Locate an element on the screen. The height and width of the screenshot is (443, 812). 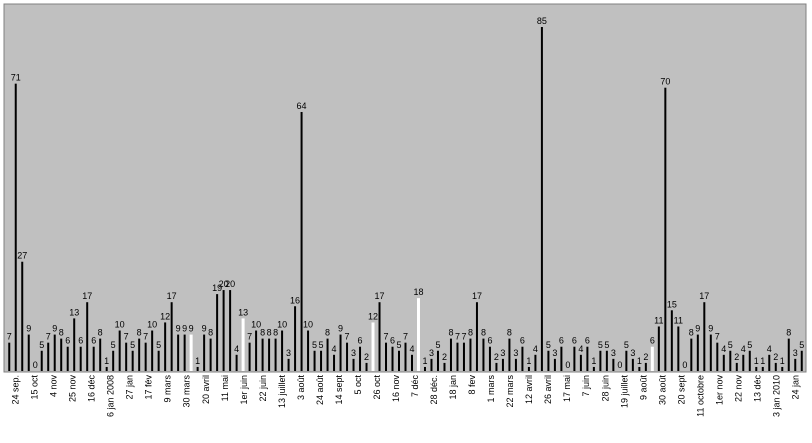
x-tick-label-39: 13 déc is located at coordinates (757, 389).